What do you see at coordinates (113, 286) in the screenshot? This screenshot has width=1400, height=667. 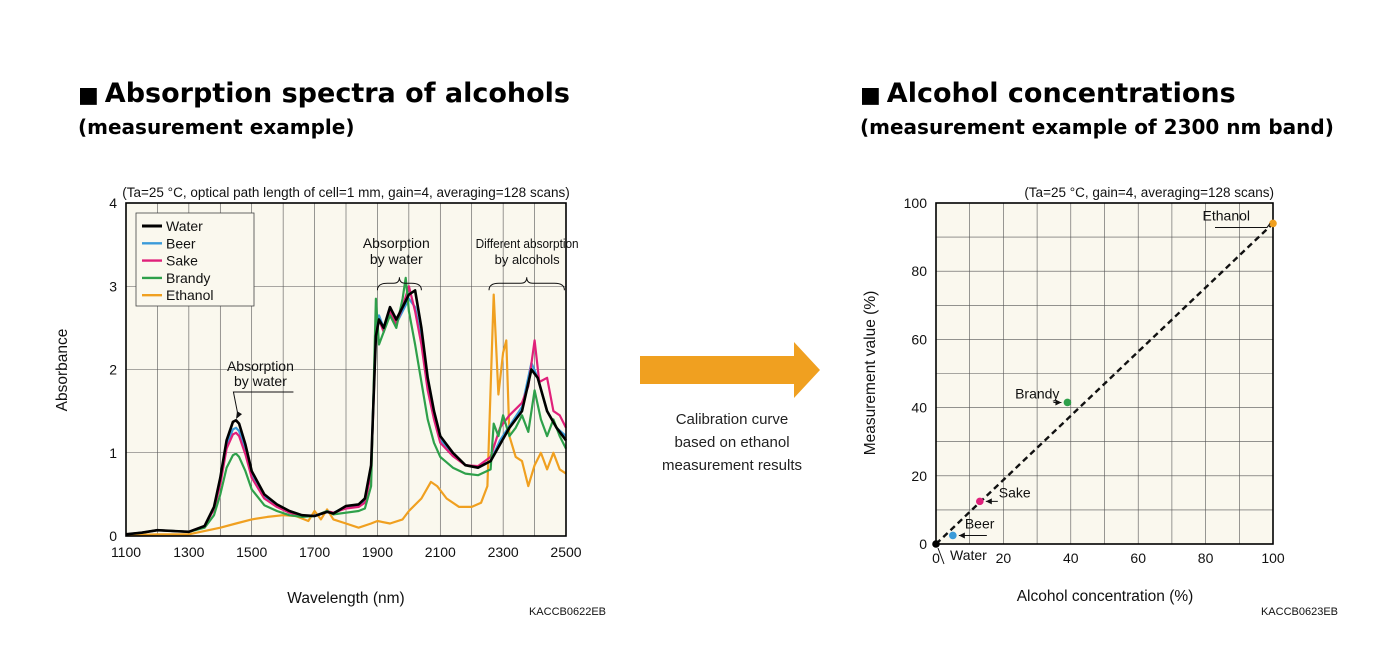 I see `y-tick-label: 3` at bounding box center [113, 286].